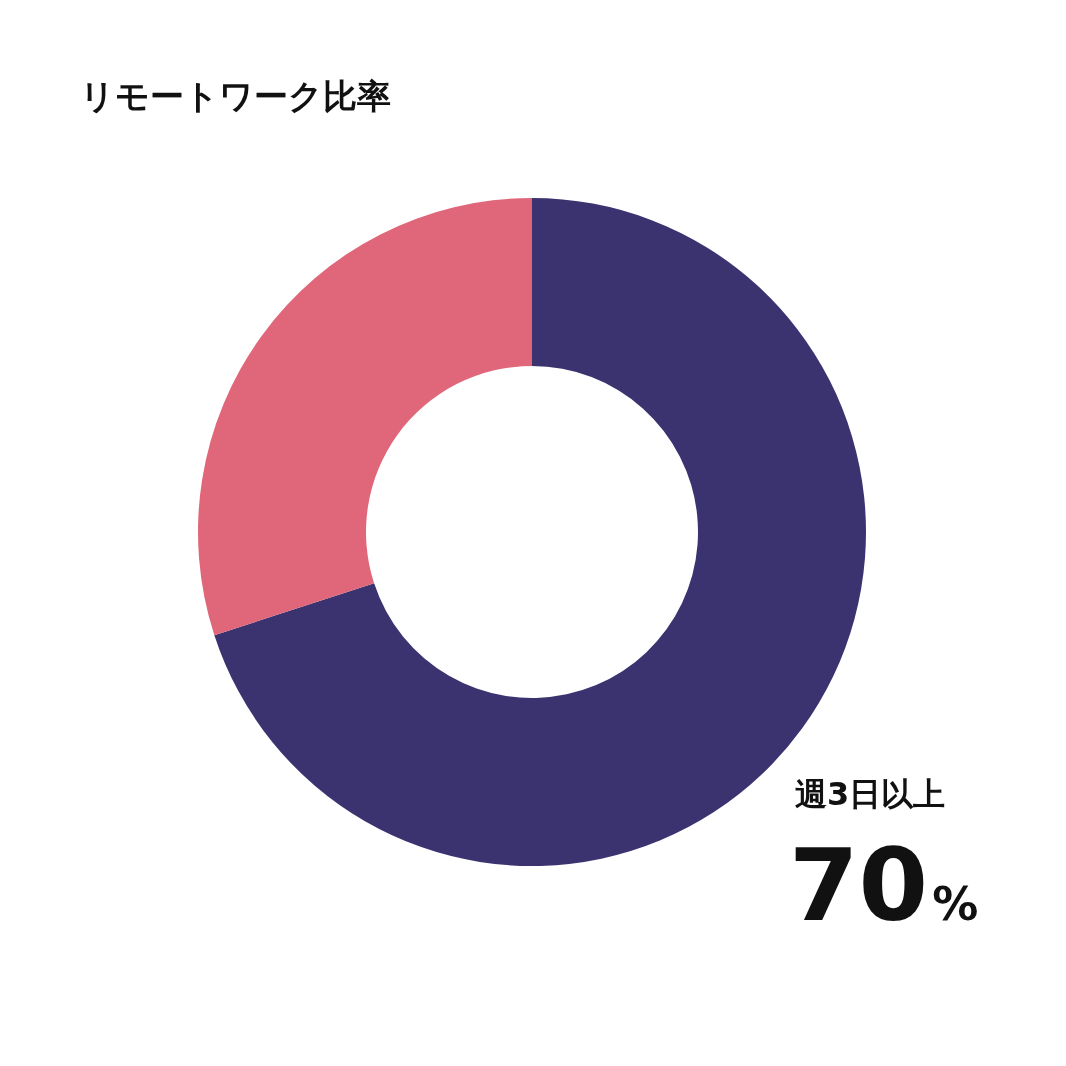  What do you see at coordinates (235, 96) in the screenshot?
I see `chart-title: リモートワーク比率` at bounding box center [235, 96].